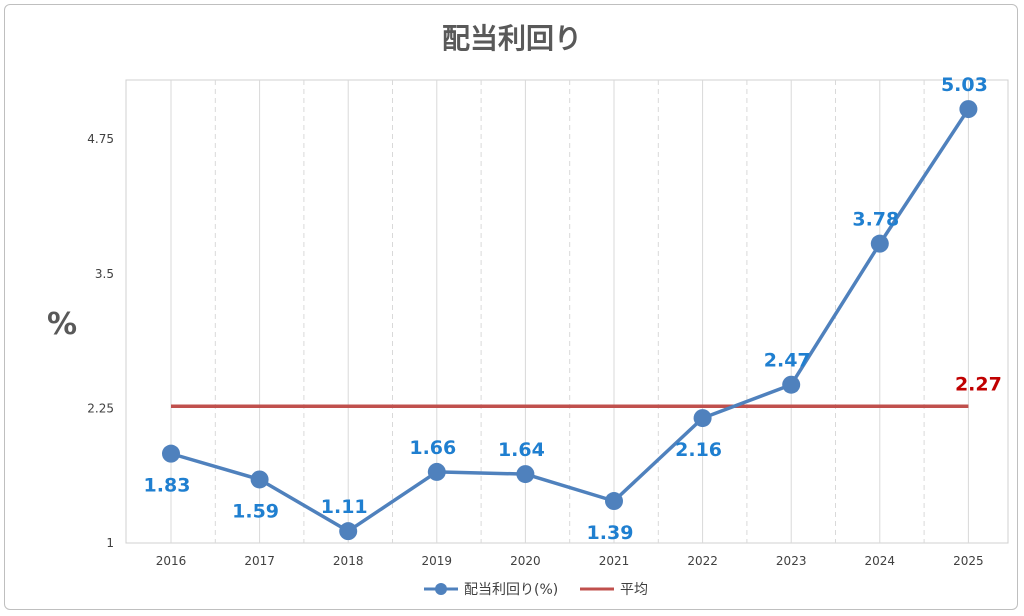 This screenshot has height=616, width=1024. I want to click on chart-title: 配当利回り, so click(512, 38).